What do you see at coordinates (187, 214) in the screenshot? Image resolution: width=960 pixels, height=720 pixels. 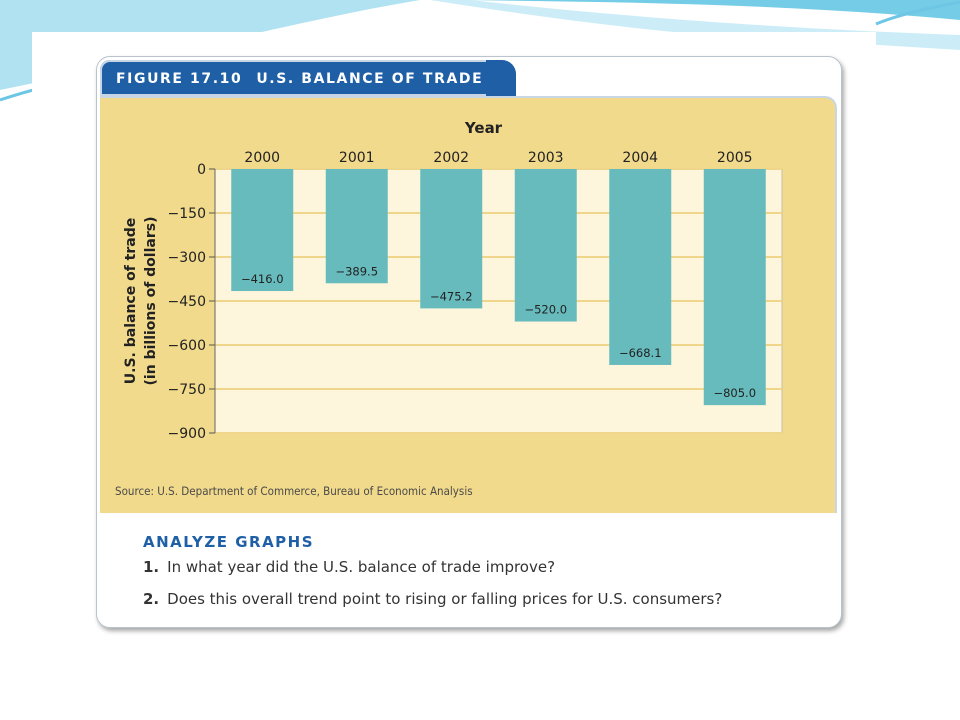 I see `y-tick-label: −150` at bounding box center [187, 214].